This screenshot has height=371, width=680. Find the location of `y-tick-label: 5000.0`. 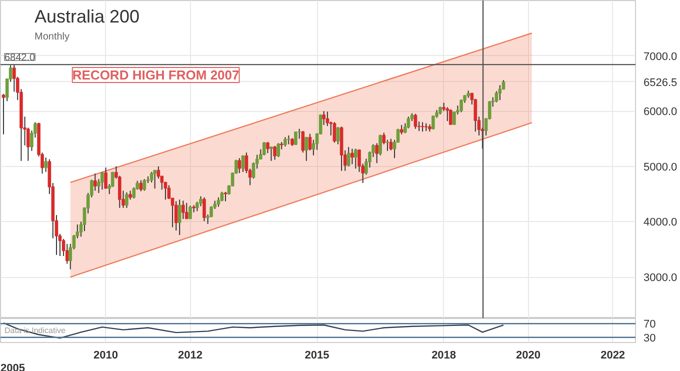

y-tick-label: 5000.0 is located at coordinates (661, 167).